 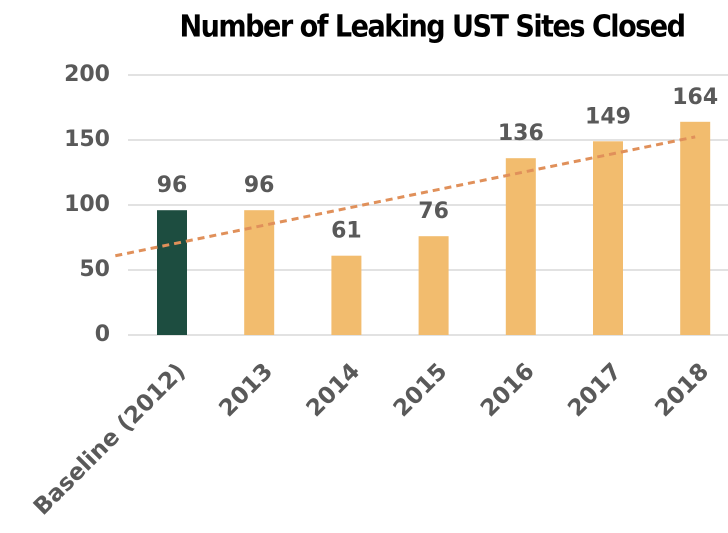 I want to click on x-tick-label: 2015, so click(x=421, y=390).